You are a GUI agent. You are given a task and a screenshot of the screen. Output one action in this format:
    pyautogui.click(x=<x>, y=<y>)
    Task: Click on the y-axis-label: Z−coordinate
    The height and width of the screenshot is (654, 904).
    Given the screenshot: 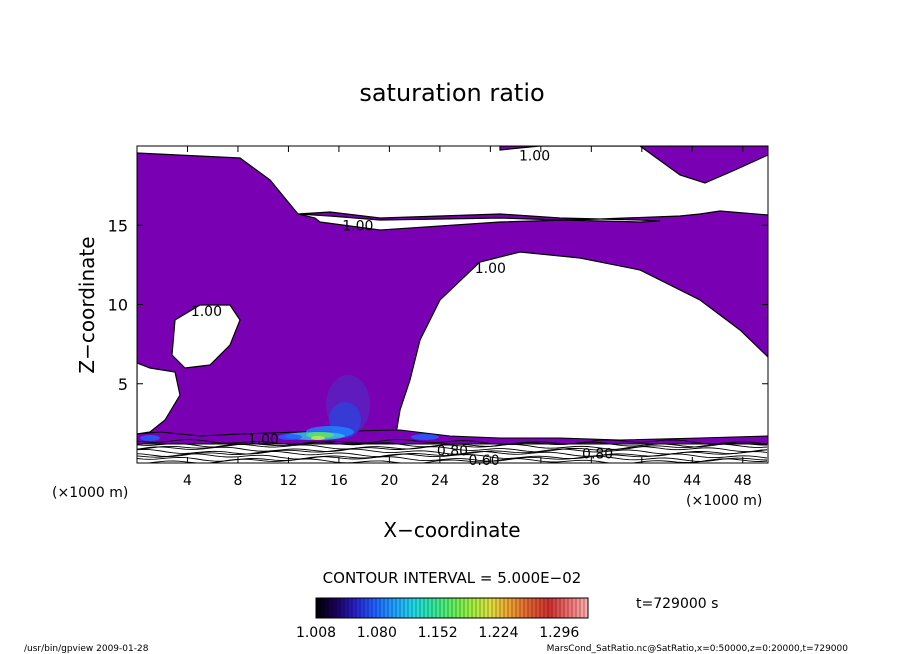 What is the action you would take?
    pyautogui.click(x=87, y=304)
    